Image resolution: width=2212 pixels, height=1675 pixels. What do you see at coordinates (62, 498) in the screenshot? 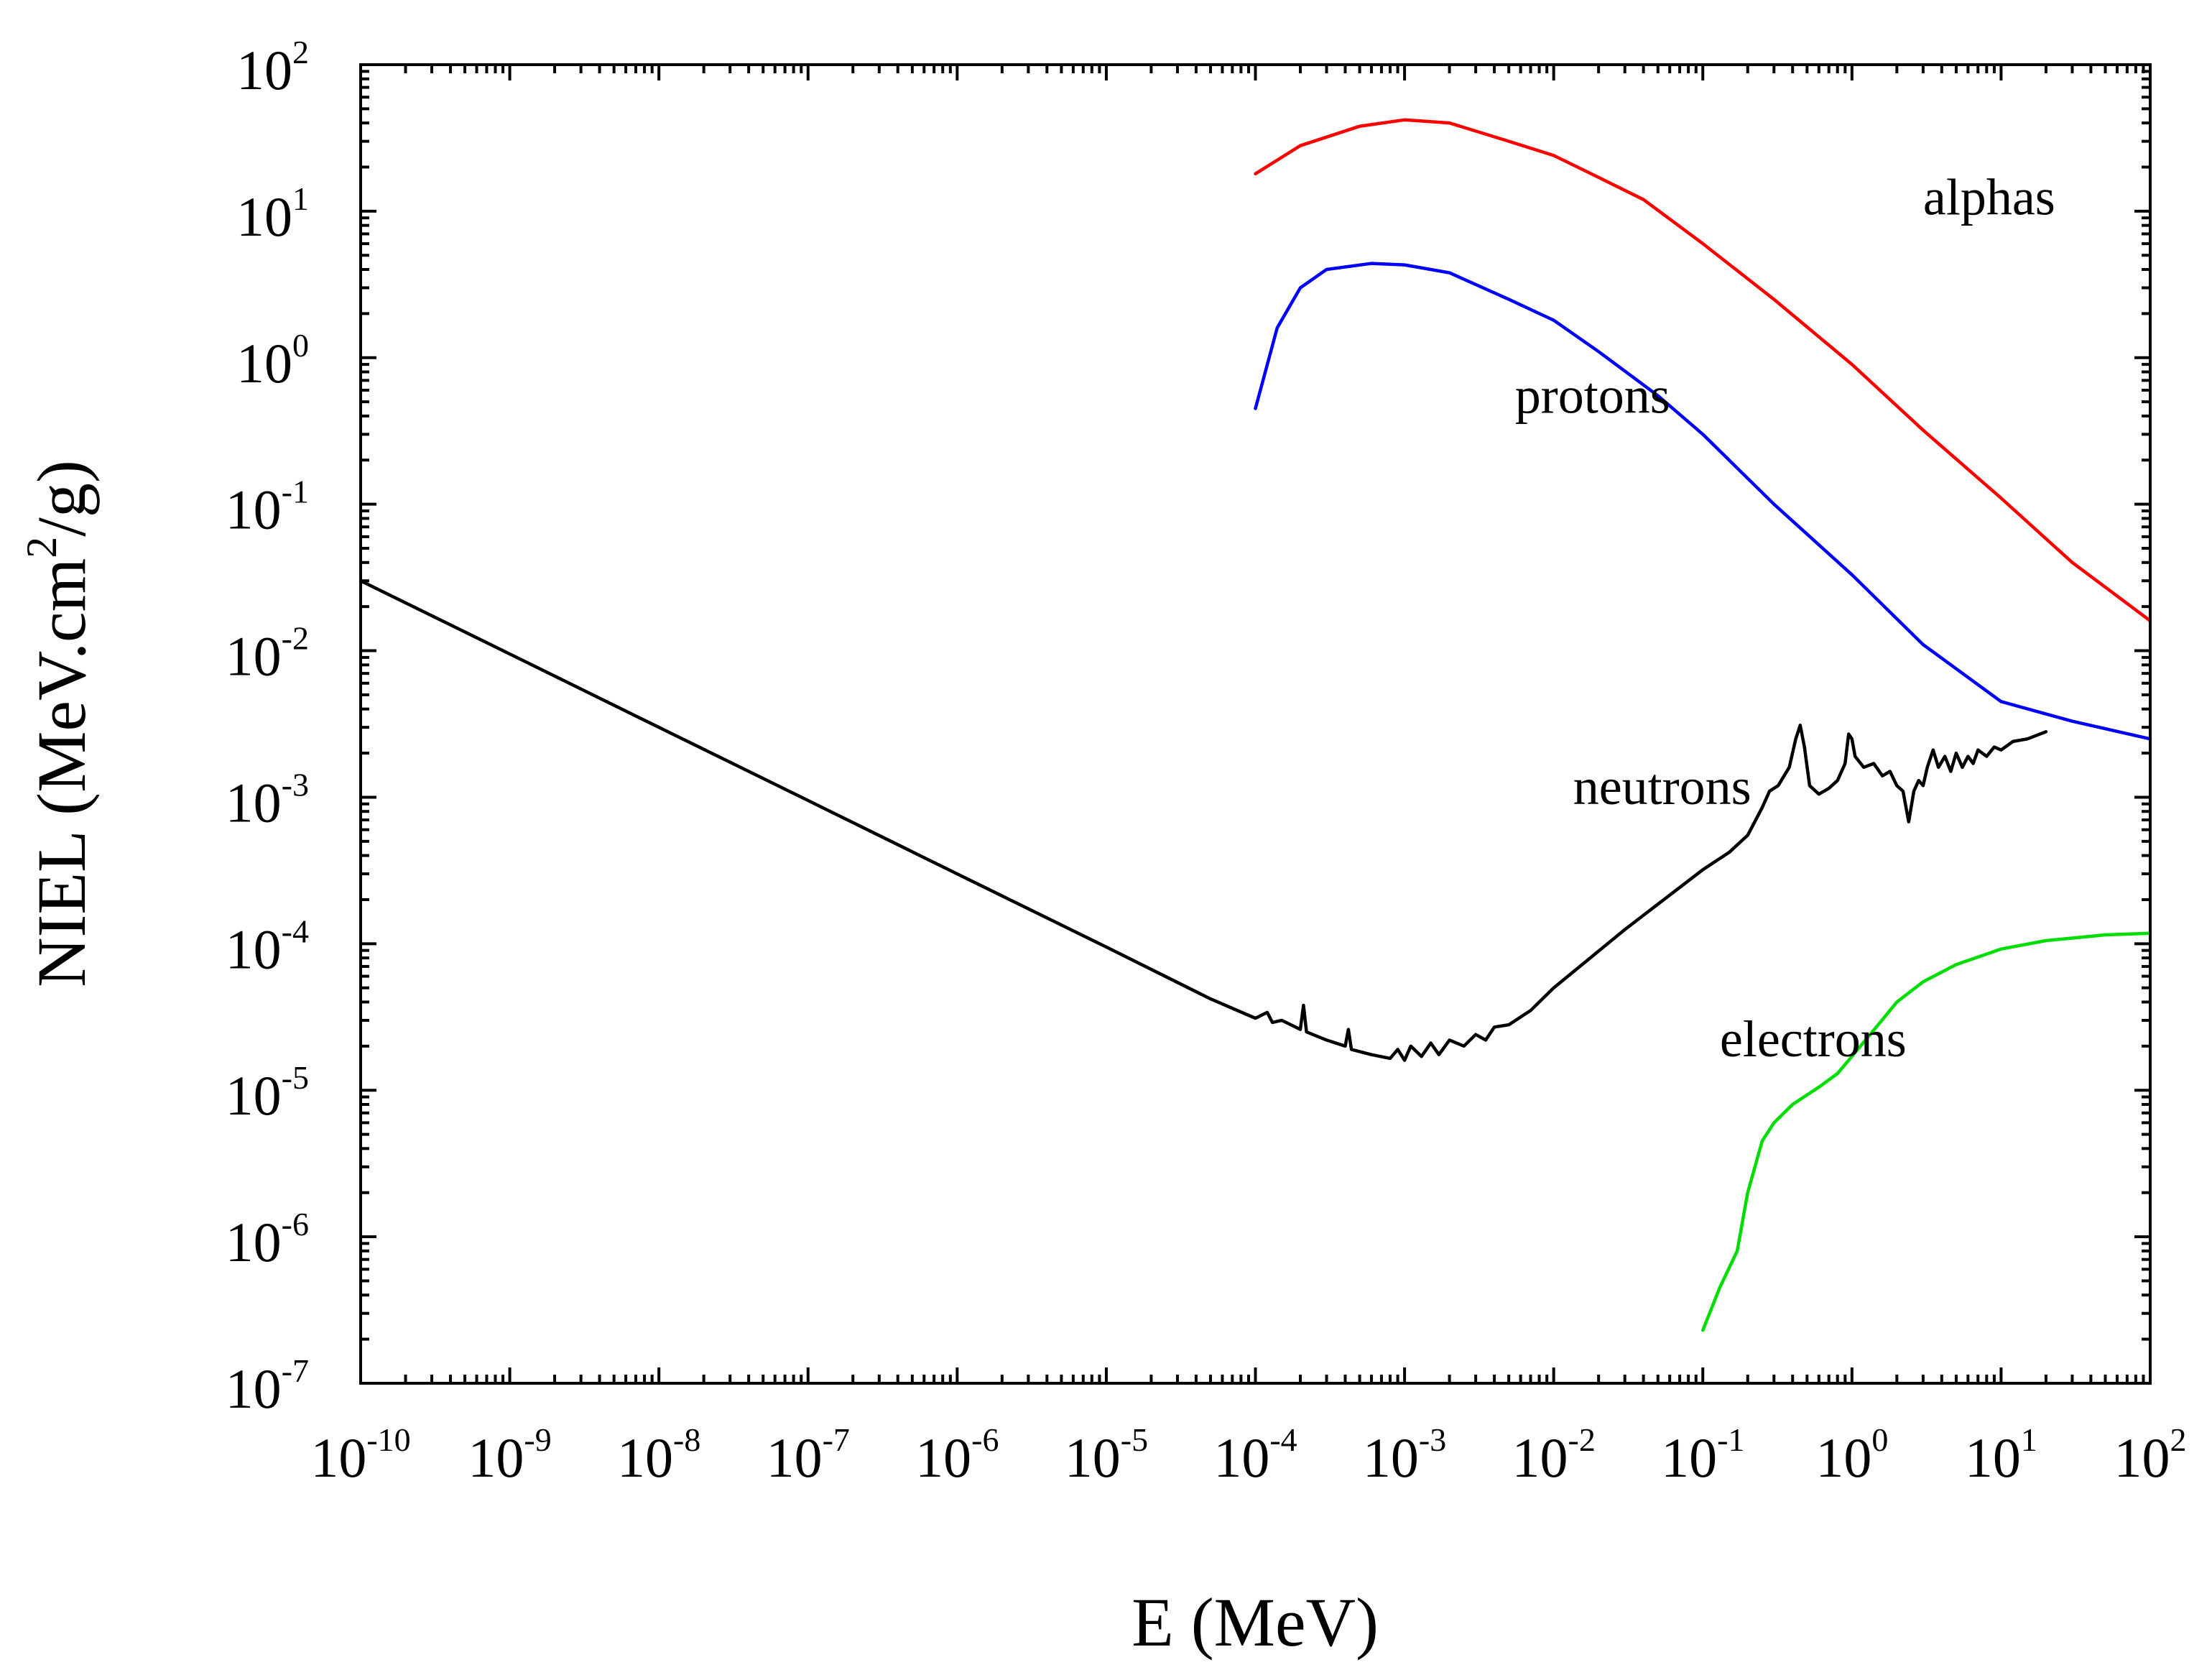
I see `y-axis-title-suffix: /g)` at bounding box center [62, 498].